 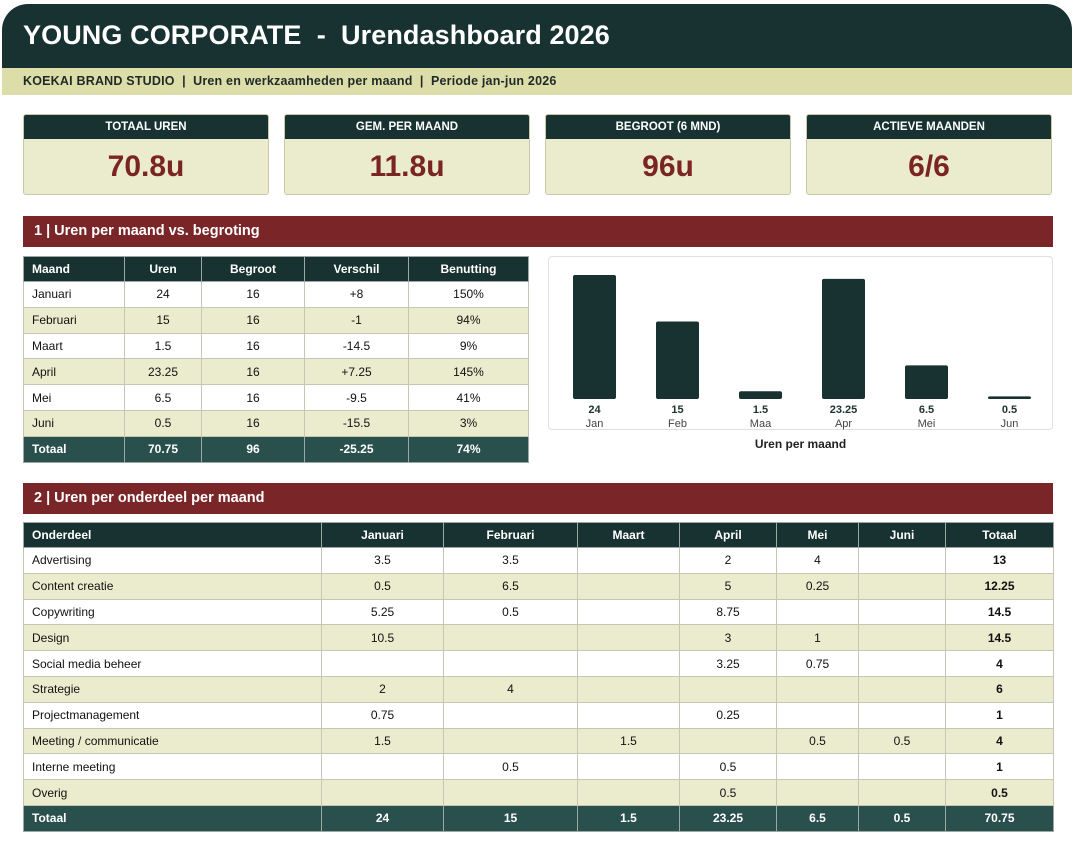 I want to click on table-cell: Januari, so click(x=74, y=294).